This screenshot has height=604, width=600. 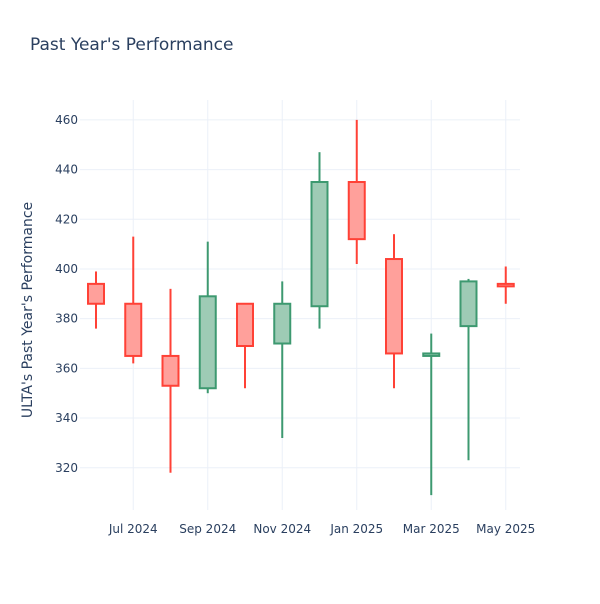 What do you see at coordinates (505, 529) in the screenshot?
I see `x-tick-label: May 2025` at bounding box center [505, 529].